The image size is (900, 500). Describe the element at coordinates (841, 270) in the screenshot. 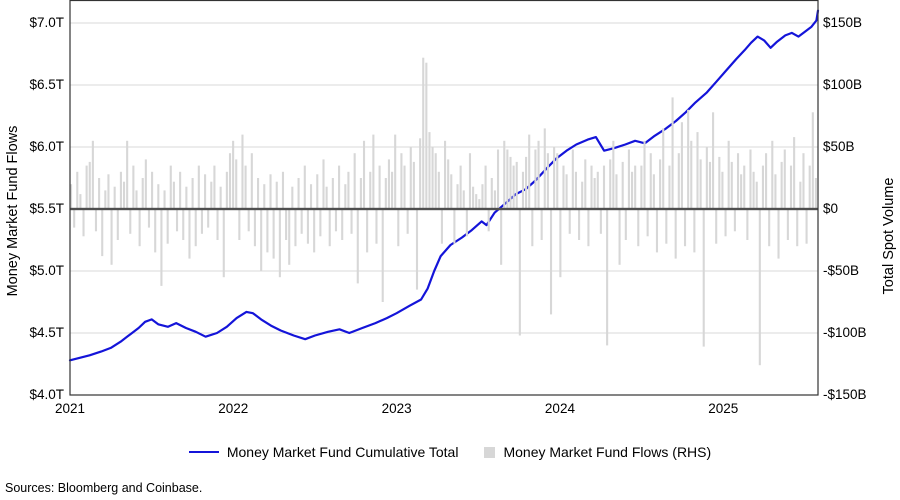

I see `y-right-tick-label: -$50B` at that location.